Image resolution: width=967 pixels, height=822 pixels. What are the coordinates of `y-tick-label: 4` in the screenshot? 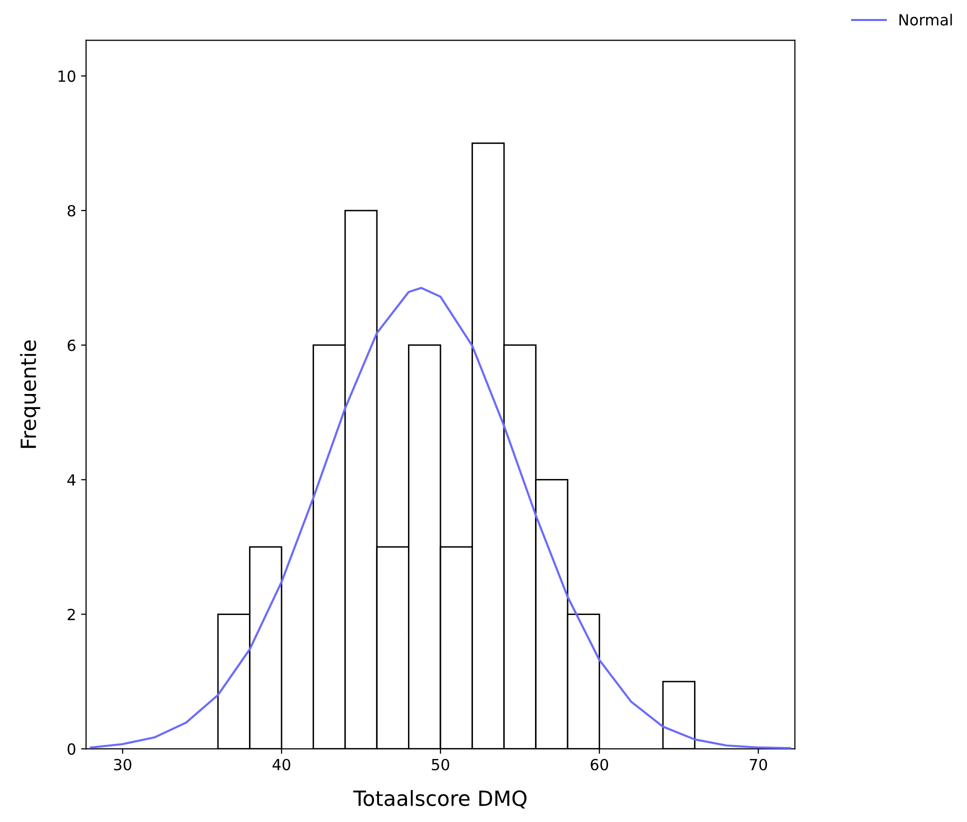 It's located at (71, 480).